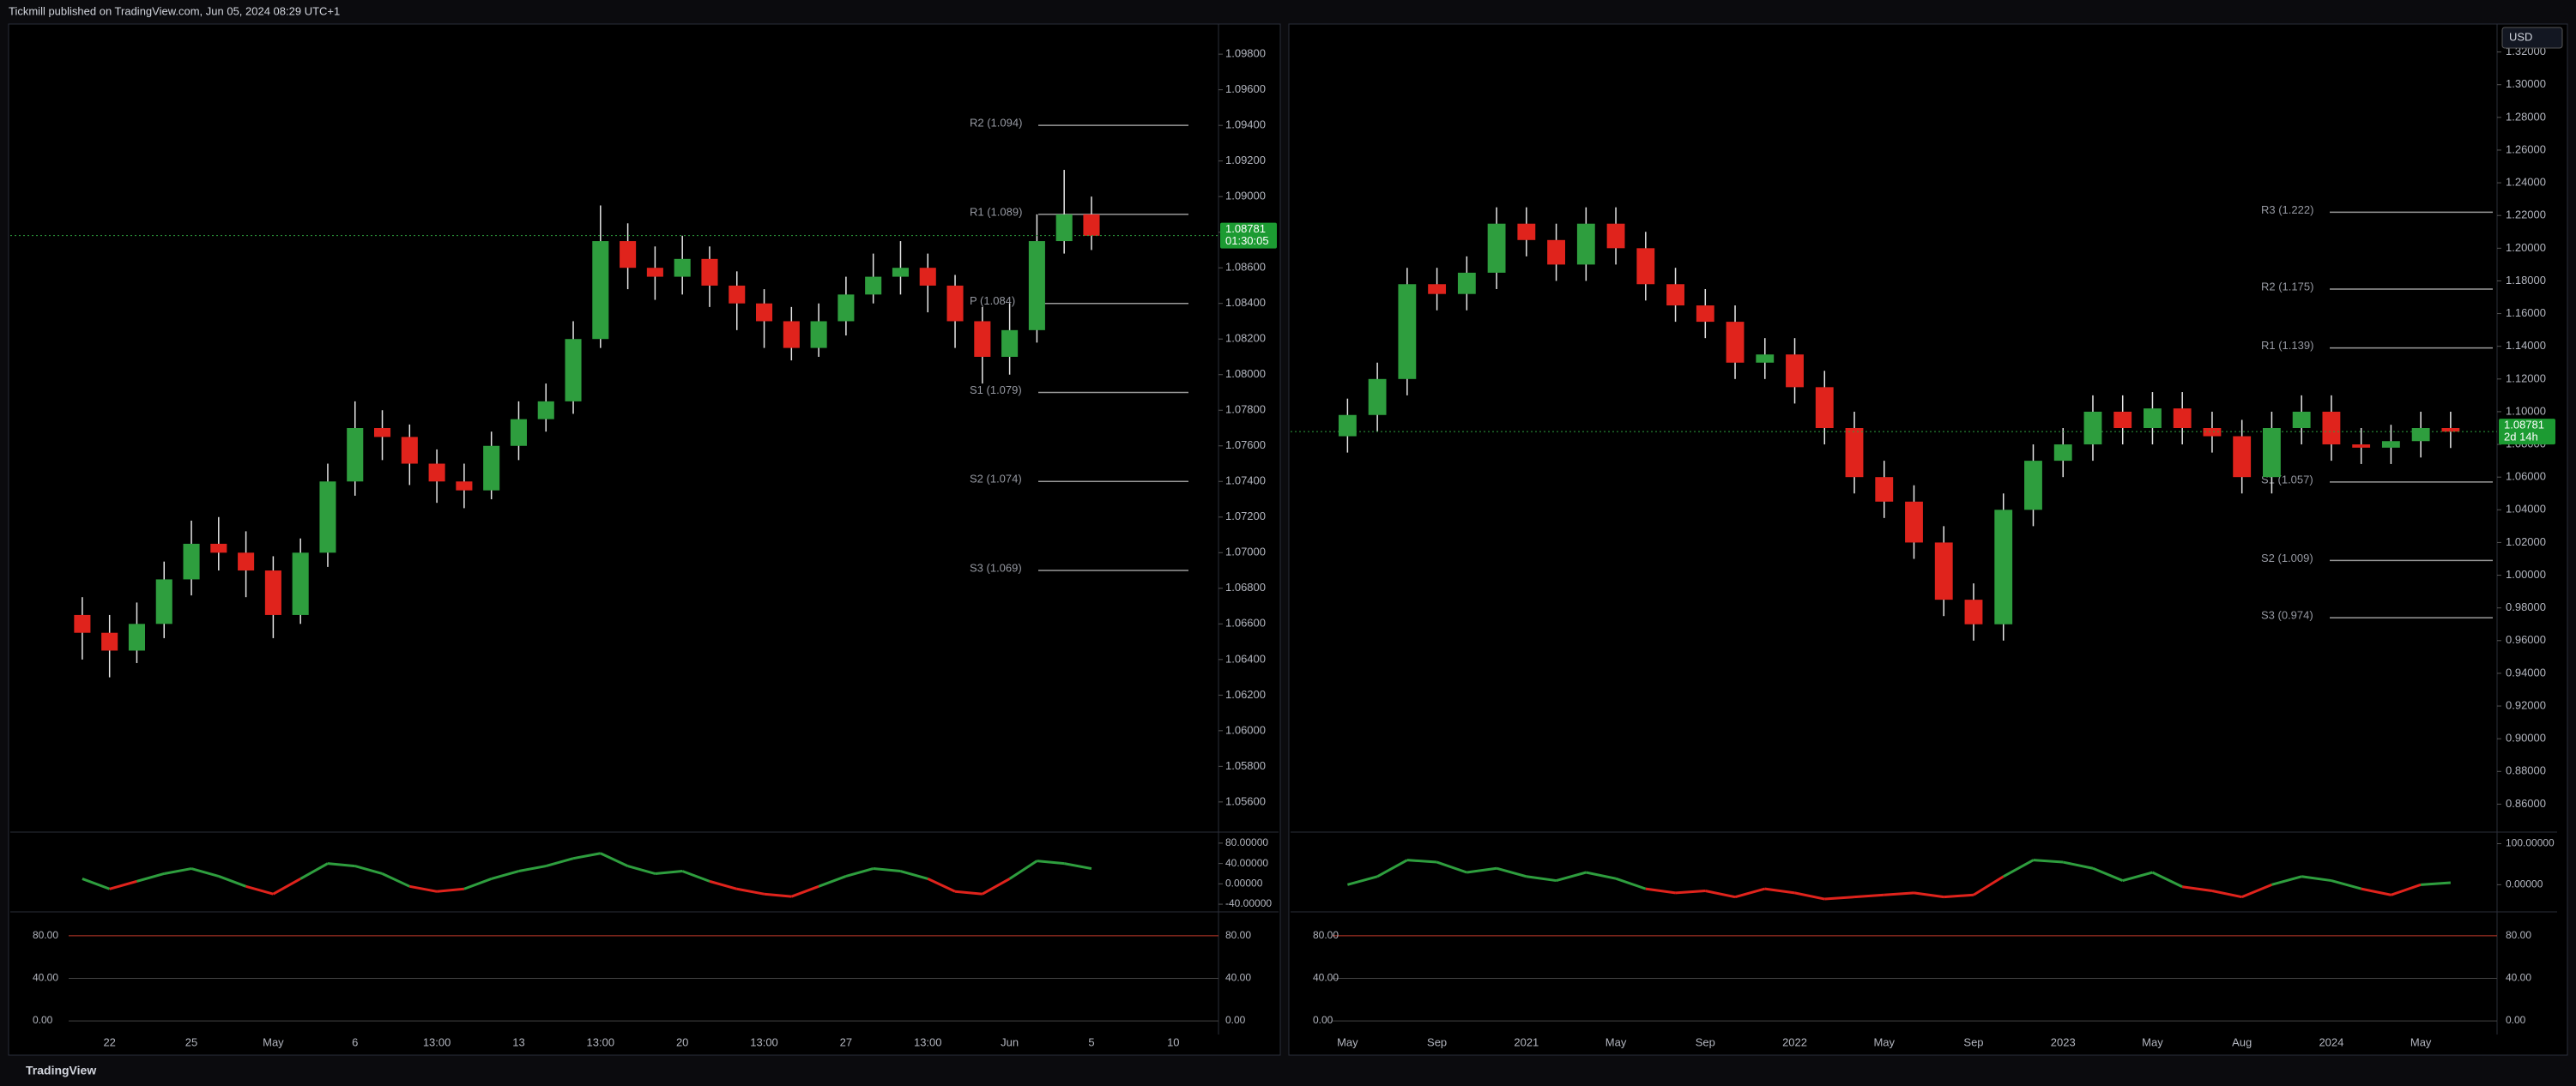 This screenshot has width=2576, height=1086. I want to click on x-tick-label: 25, so click(191, 1041).